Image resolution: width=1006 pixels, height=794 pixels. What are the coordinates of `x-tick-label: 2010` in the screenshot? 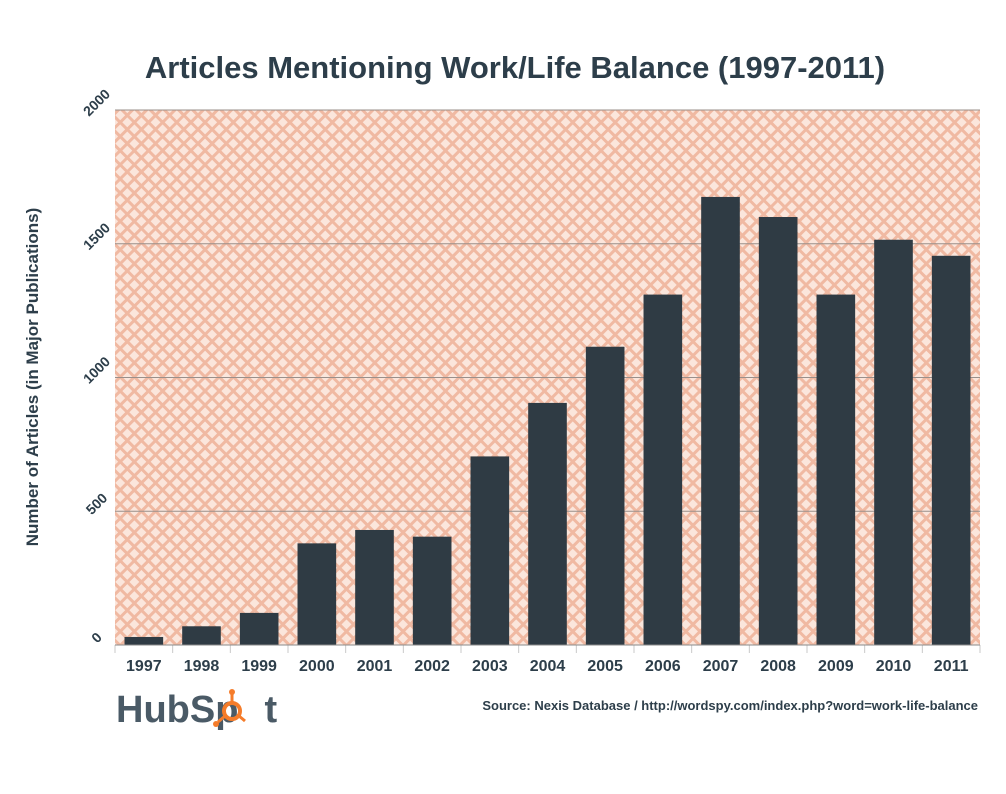 It's located at (894, 666).